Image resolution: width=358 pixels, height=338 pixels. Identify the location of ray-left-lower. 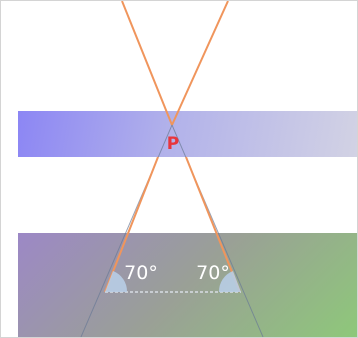
(131, 224).